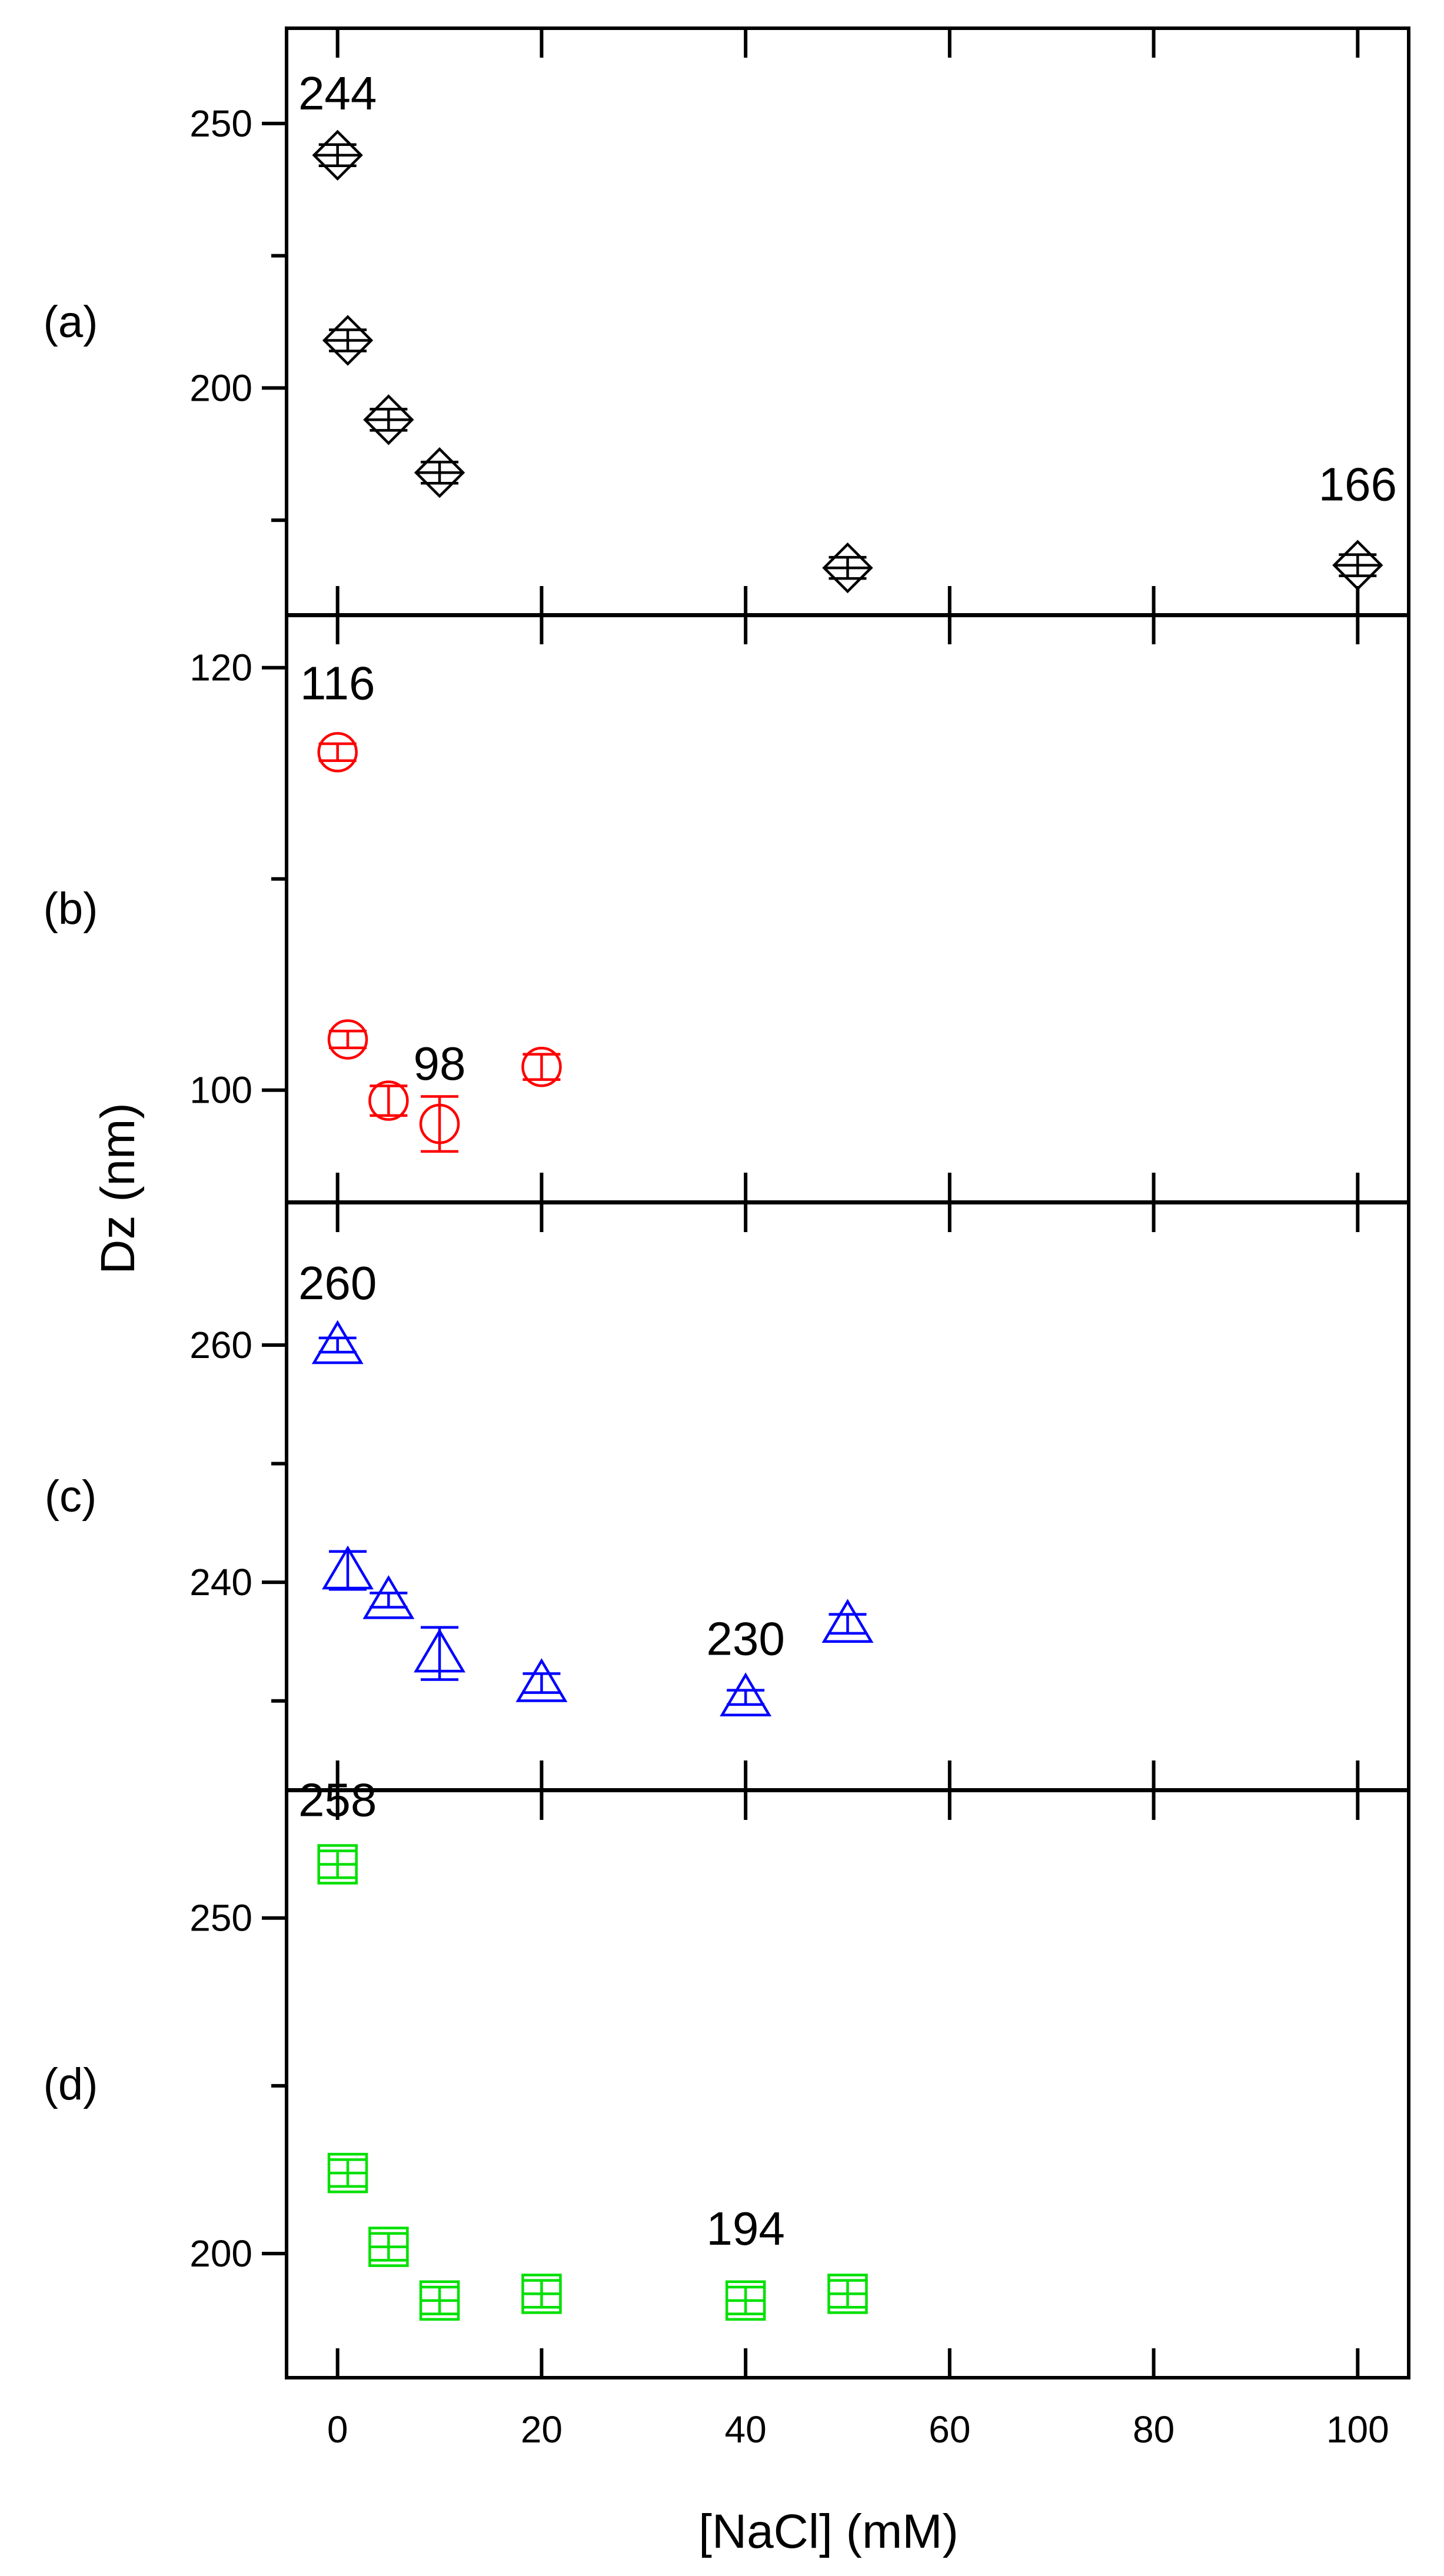 This screenshot has height=2576, width=1444. I want to click on point-annotation: 116, so click(338, 683).